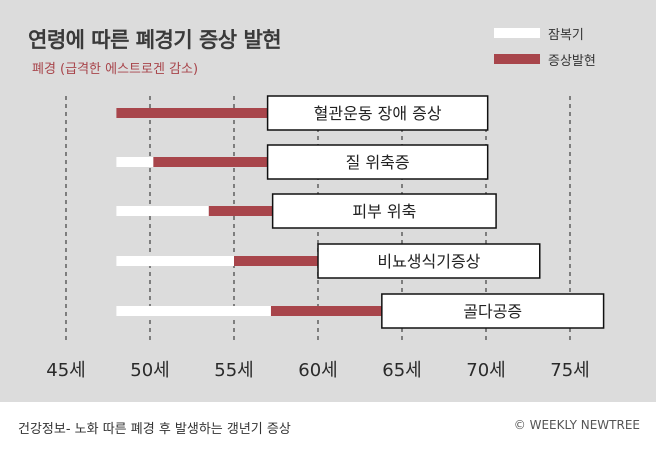 The height and width of the screenshot is (452, 656). What do you see at coordinates (517, 33) in the screenshot?
I see `legend-swatch-latent` at bounding box center [517, 33].